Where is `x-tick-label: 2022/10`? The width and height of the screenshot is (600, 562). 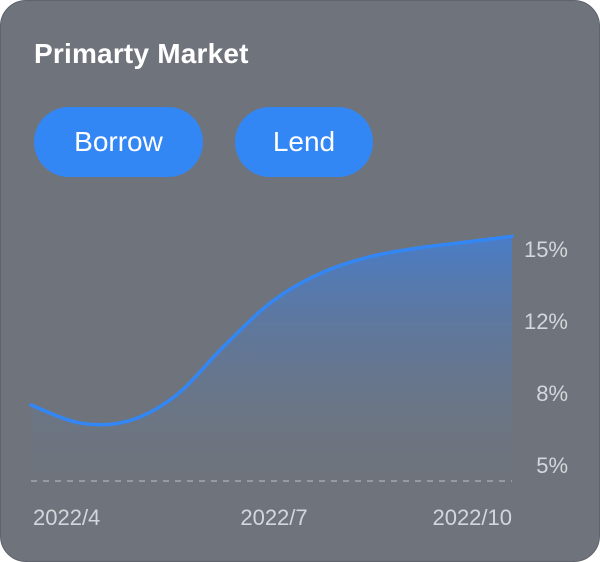 x-tick-label: 2022/10 is located at coordinates (472, 517).